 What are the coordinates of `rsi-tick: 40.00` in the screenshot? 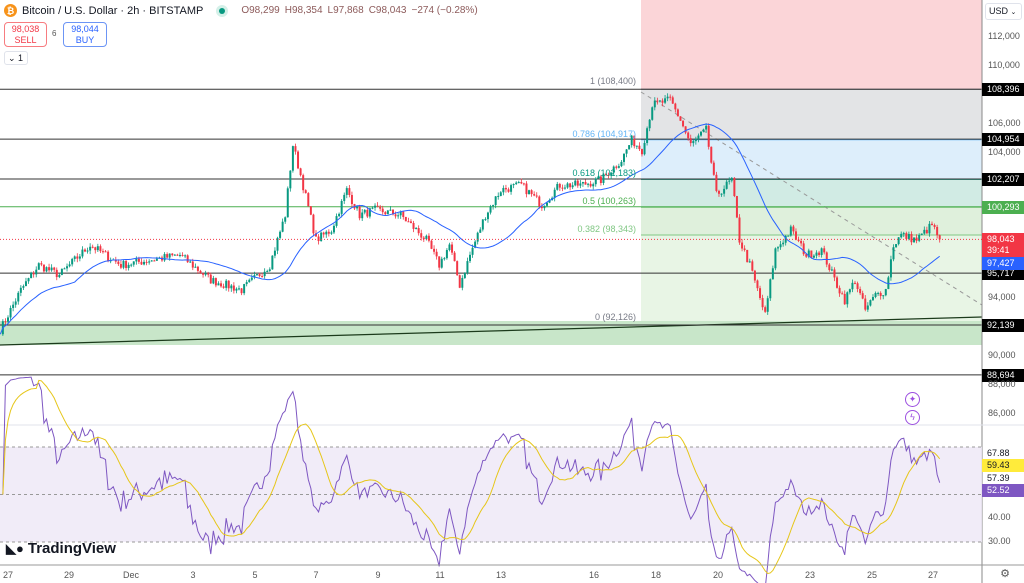 It's located at (999, 517).